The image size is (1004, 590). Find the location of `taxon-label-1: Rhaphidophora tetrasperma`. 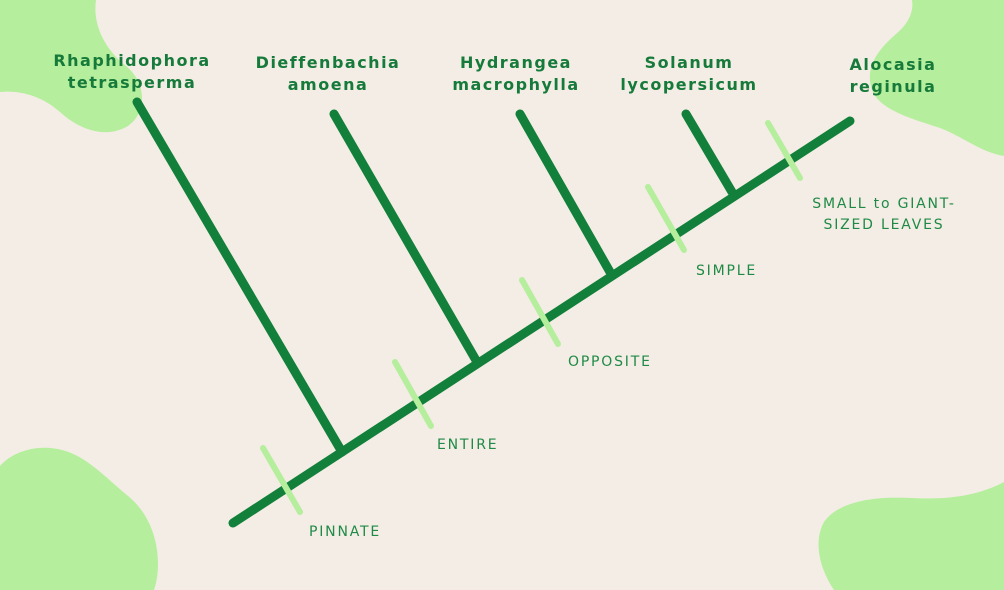

taxon-label-1: Rhaphidophora tetrasperma is located at coordinates (131, 71).